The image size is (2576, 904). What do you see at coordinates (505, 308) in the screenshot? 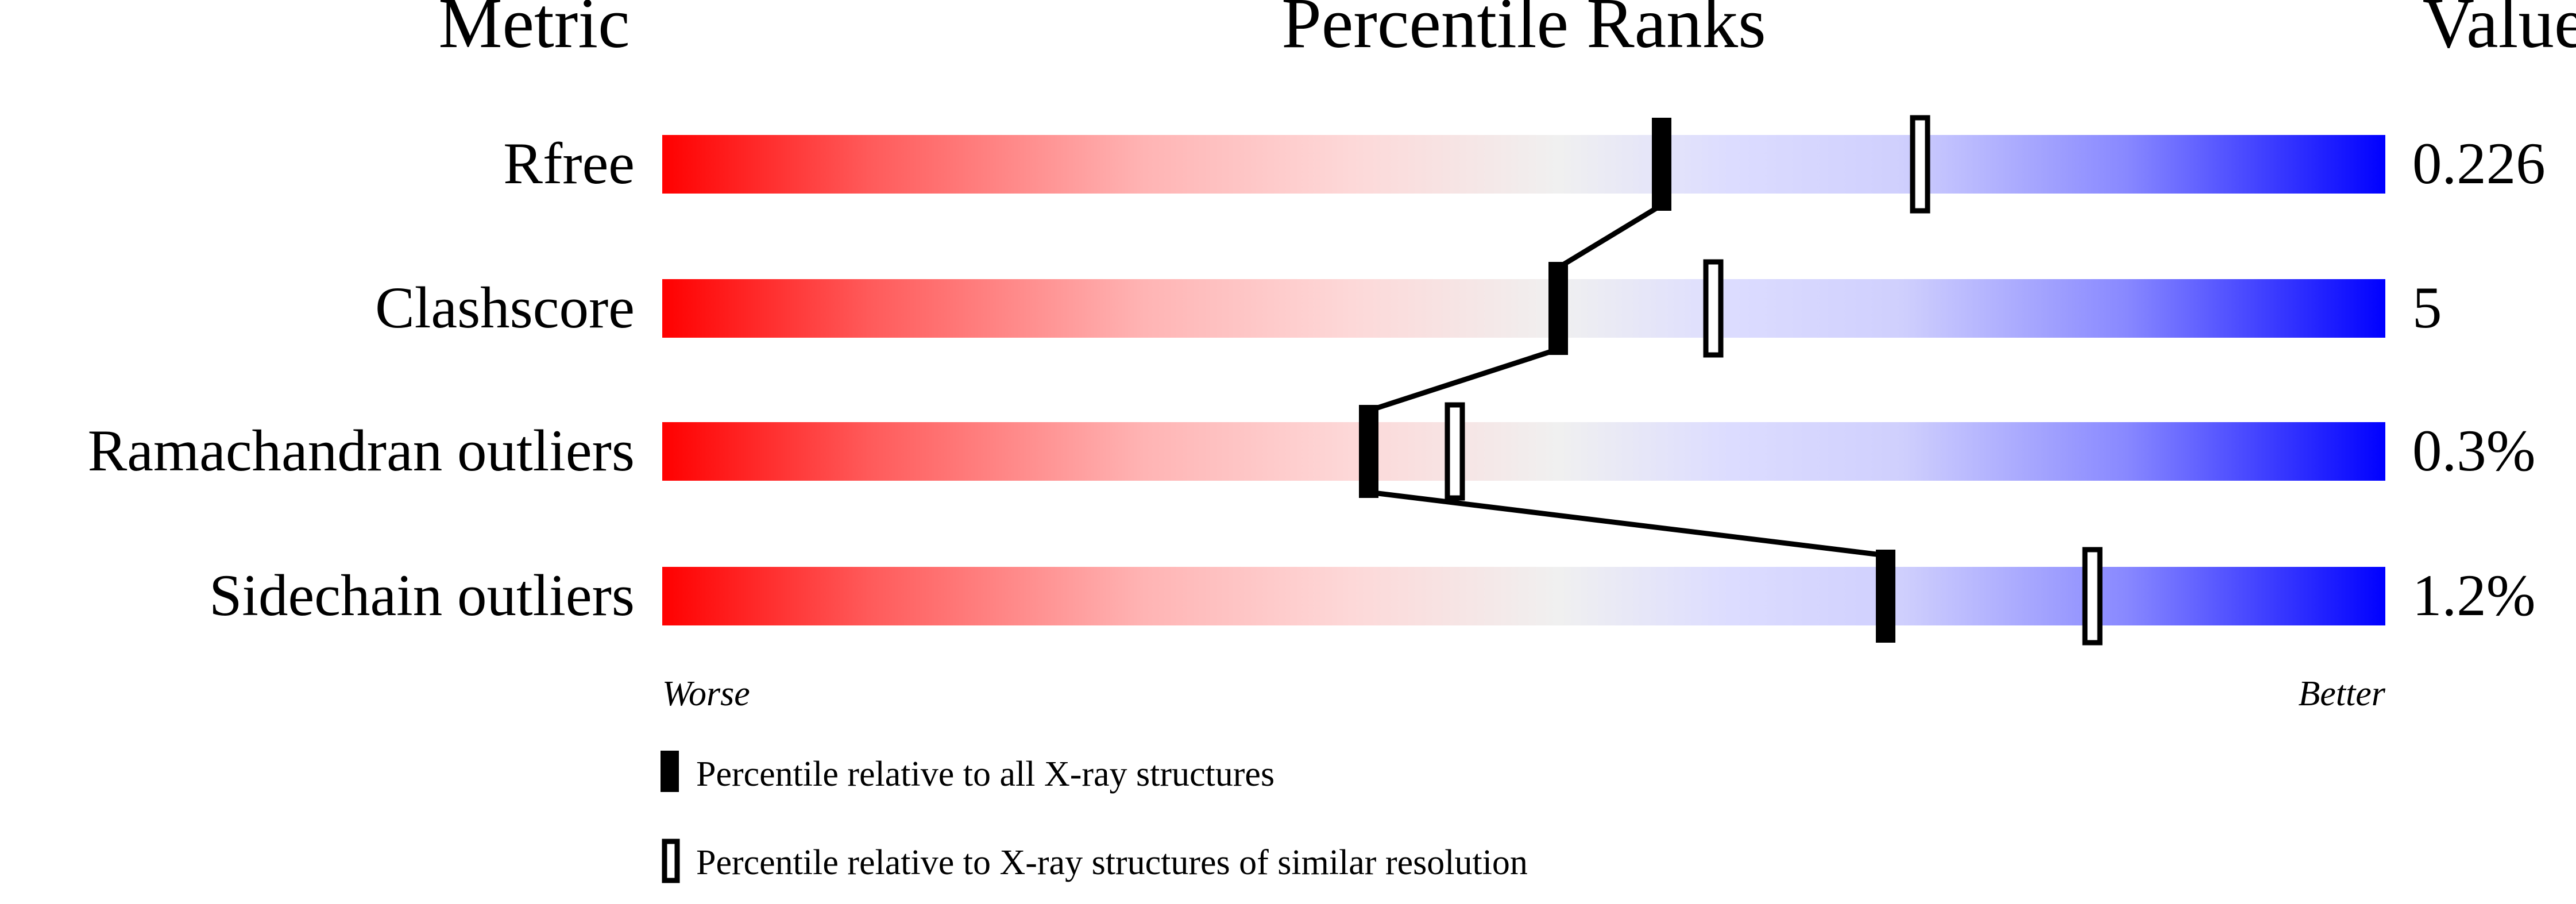
I see `metric-label: Clashscore` at bounding box center [505, 308].